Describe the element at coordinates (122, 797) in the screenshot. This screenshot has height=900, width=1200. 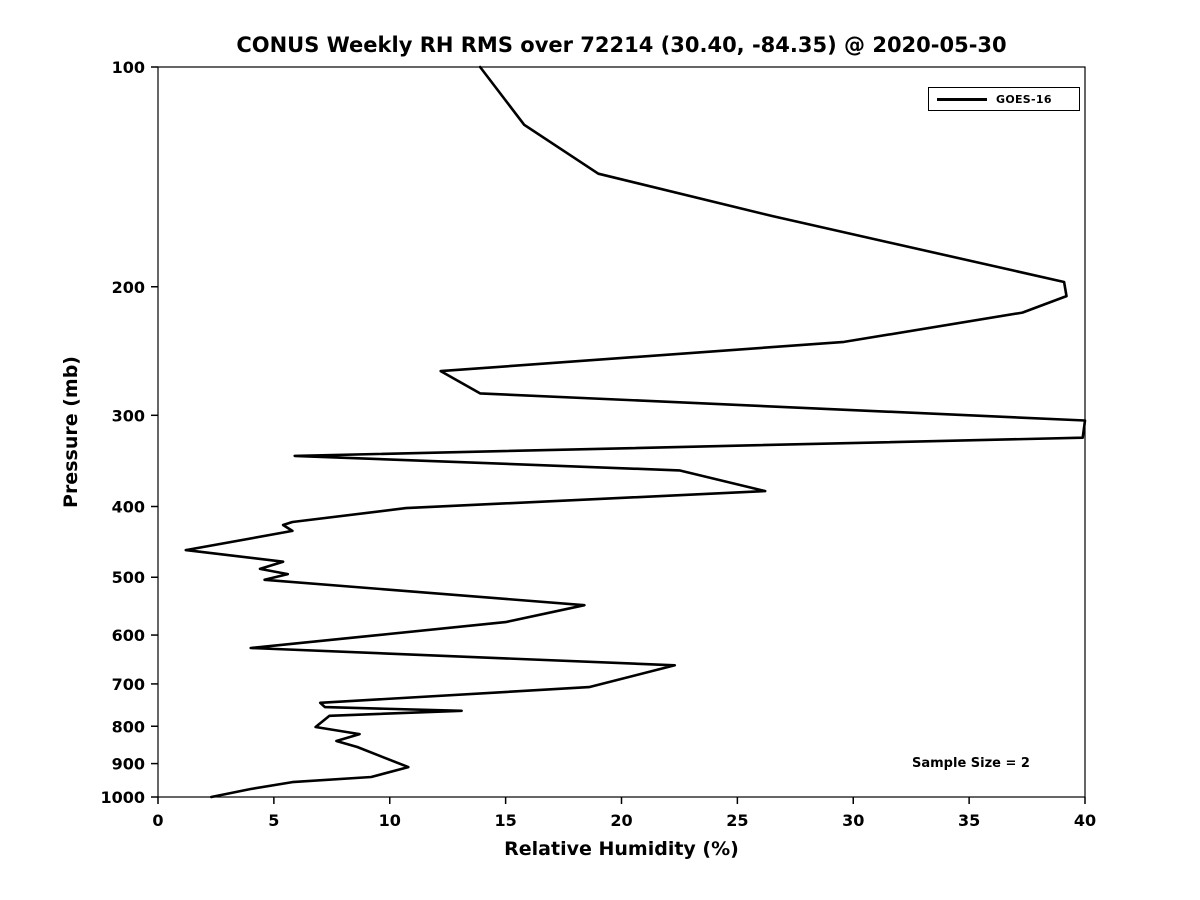
I see `y-tick-label: 1000` at that location.